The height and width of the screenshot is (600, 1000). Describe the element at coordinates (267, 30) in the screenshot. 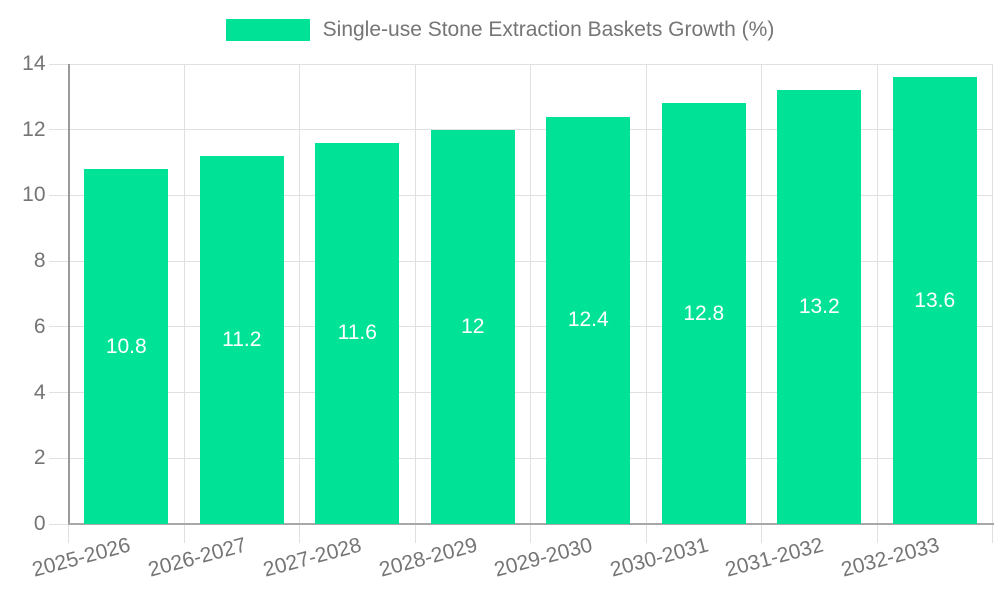

I see `legend-swatch` at that location.